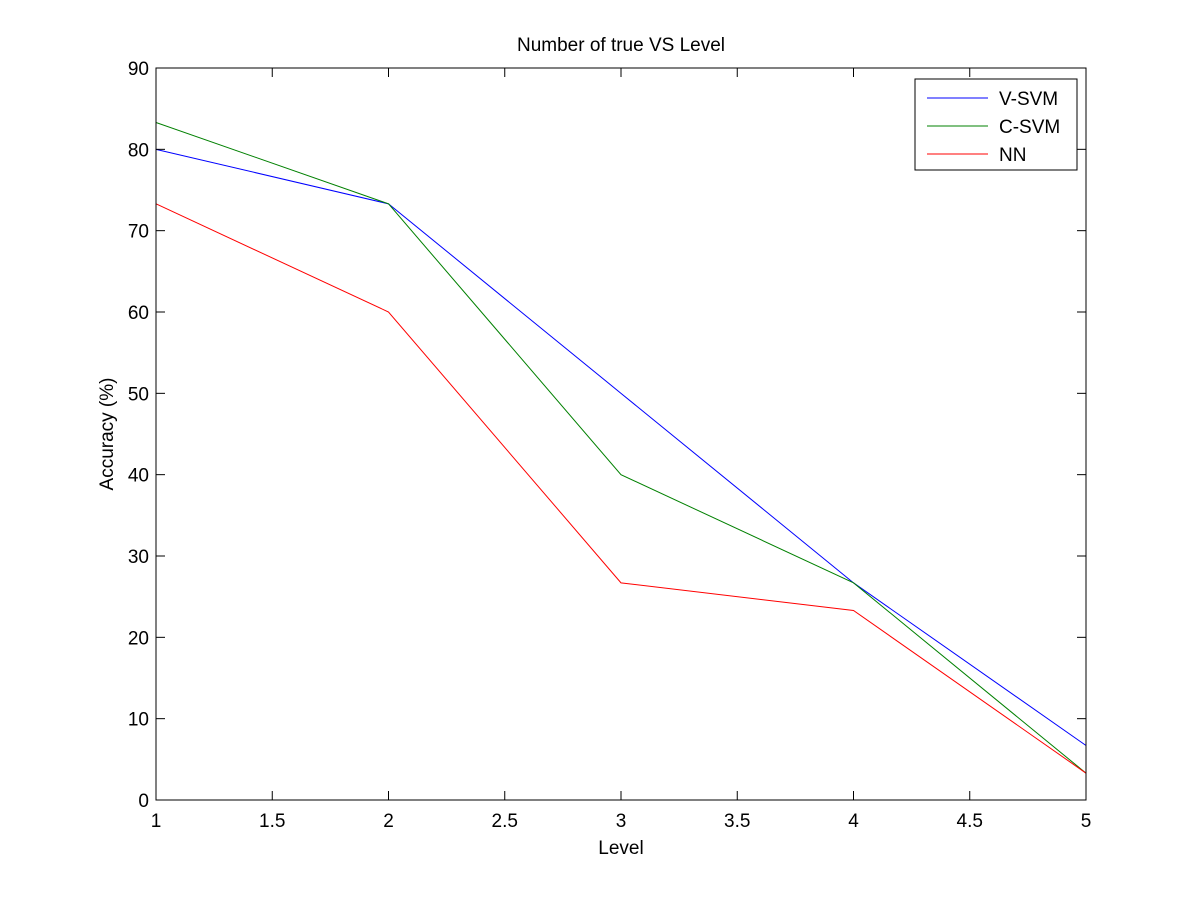 The image size is (1200, 900). What do you see at coordinates (505, 821) in the screenshot?
I see `x-tick-label: 2.5` at bounding box center [505, 821].